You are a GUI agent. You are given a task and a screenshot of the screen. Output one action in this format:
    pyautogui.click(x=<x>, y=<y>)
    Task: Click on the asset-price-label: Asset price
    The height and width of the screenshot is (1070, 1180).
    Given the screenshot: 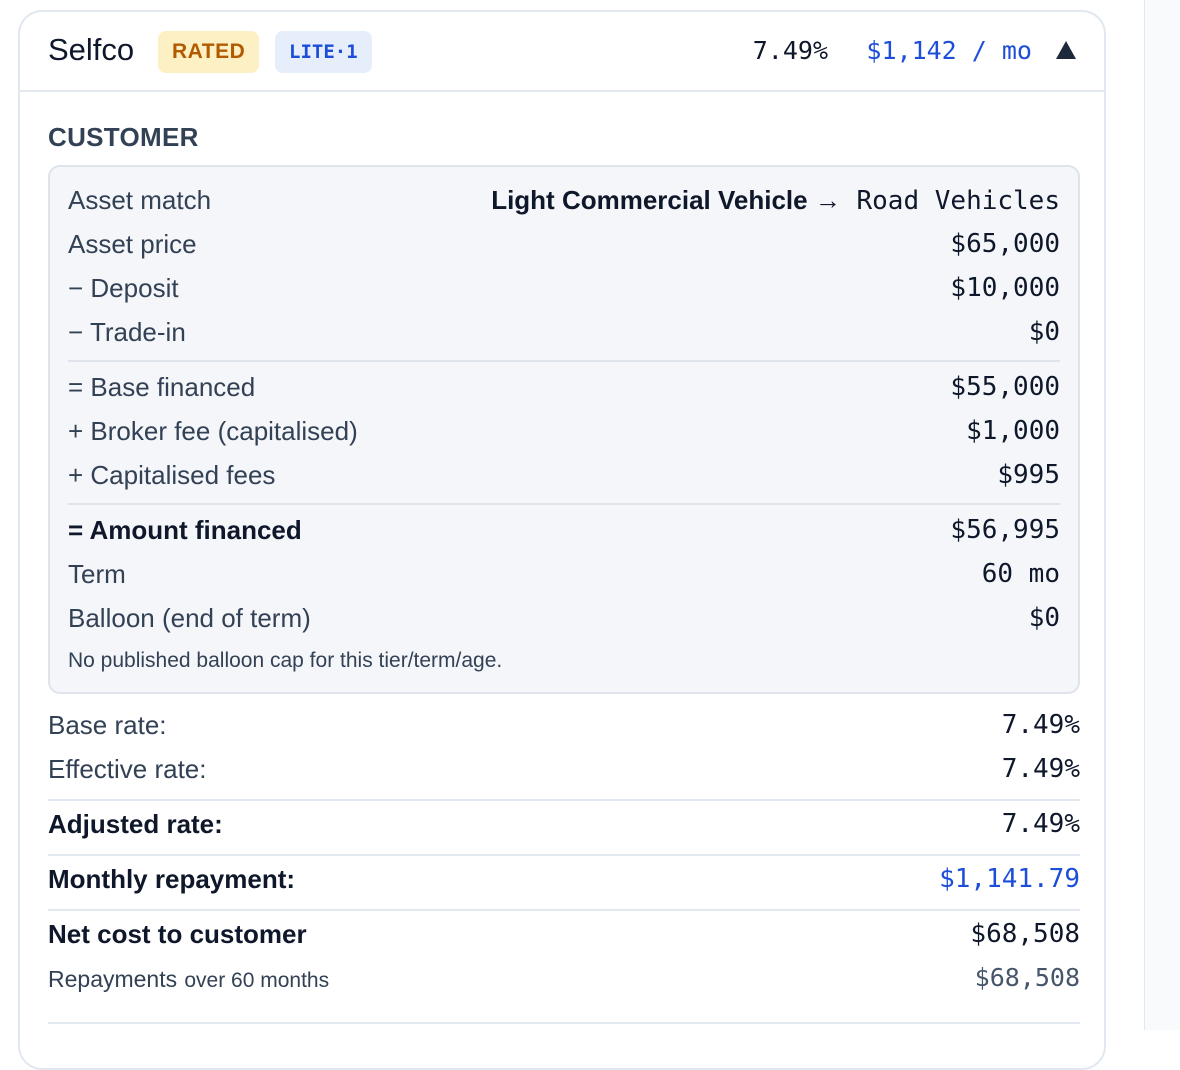 What is the action you would take?
    pyautogui.click(x=132, y=244)
    